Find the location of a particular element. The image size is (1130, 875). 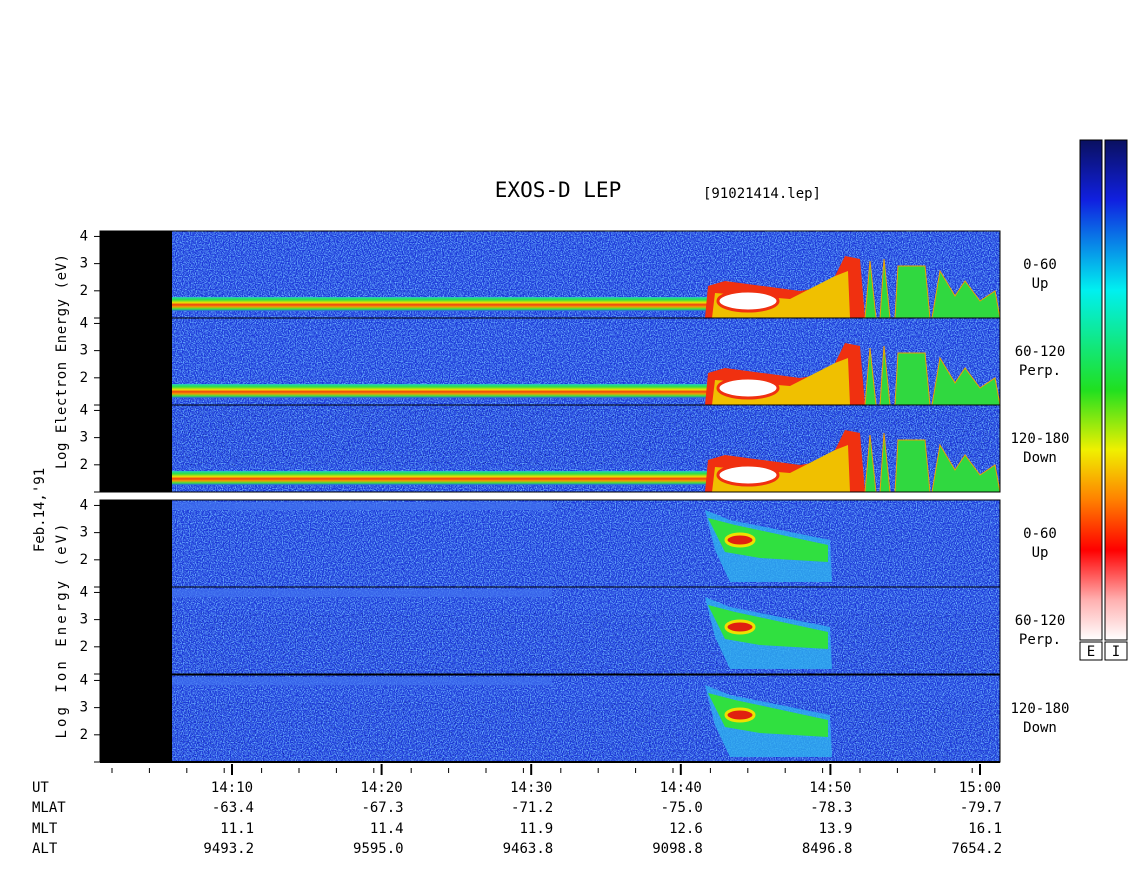

row-value: 12.6 is located at coordinates (686, 829).